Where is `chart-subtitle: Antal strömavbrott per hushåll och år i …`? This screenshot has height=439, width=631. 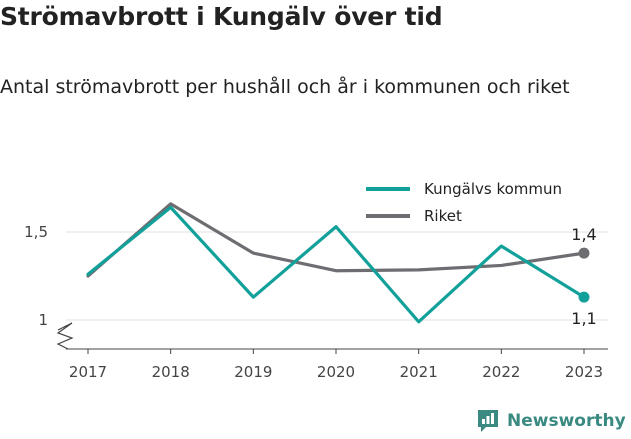
chart-subtitle: Antal strömavbrott per hushåll och år i … is located at coordinates (285, 87).